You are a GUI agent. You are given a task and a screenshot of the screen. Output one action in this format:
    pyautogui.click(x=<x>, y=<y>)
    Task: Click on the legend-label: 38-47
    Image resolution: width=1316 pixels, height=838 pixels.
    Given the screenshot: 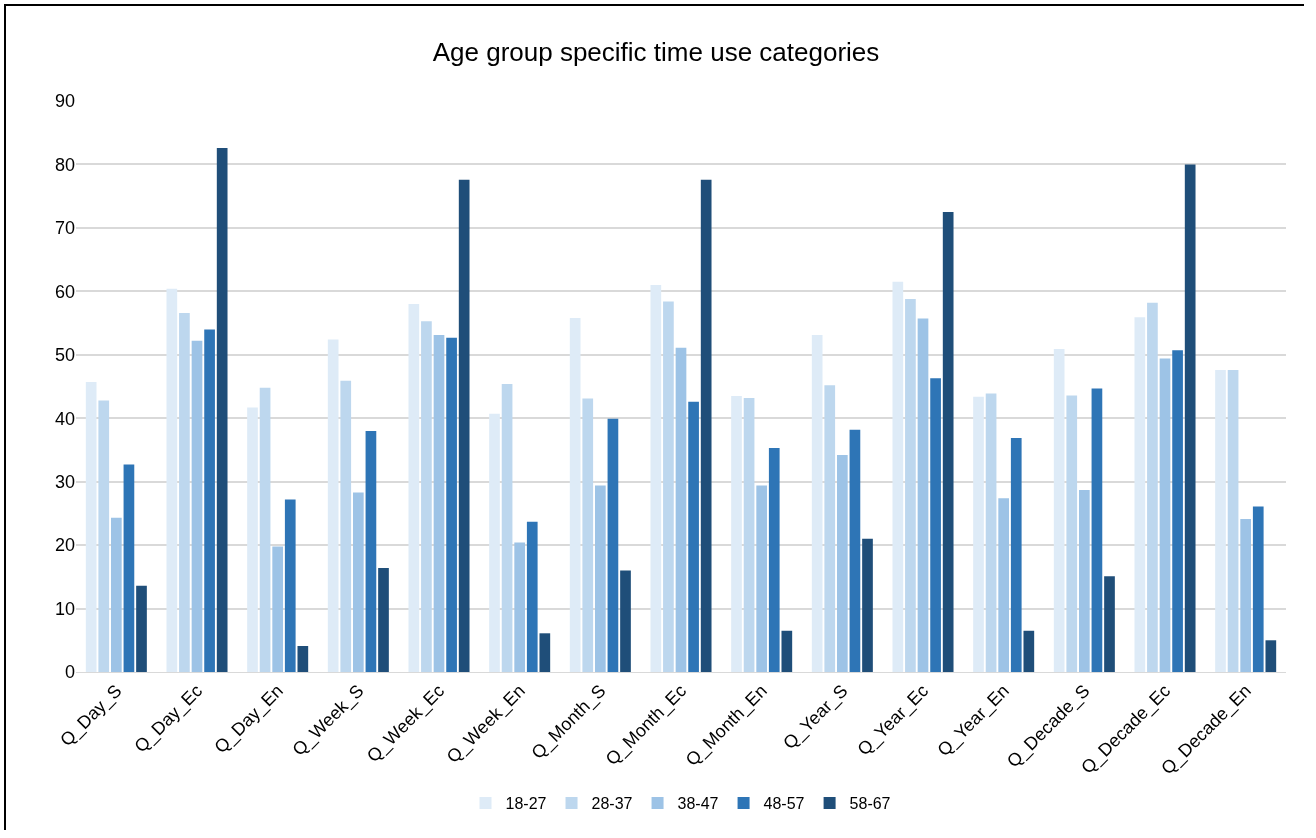 What is the action you would take?
    pyautogui.click(x=698, y=804)
    